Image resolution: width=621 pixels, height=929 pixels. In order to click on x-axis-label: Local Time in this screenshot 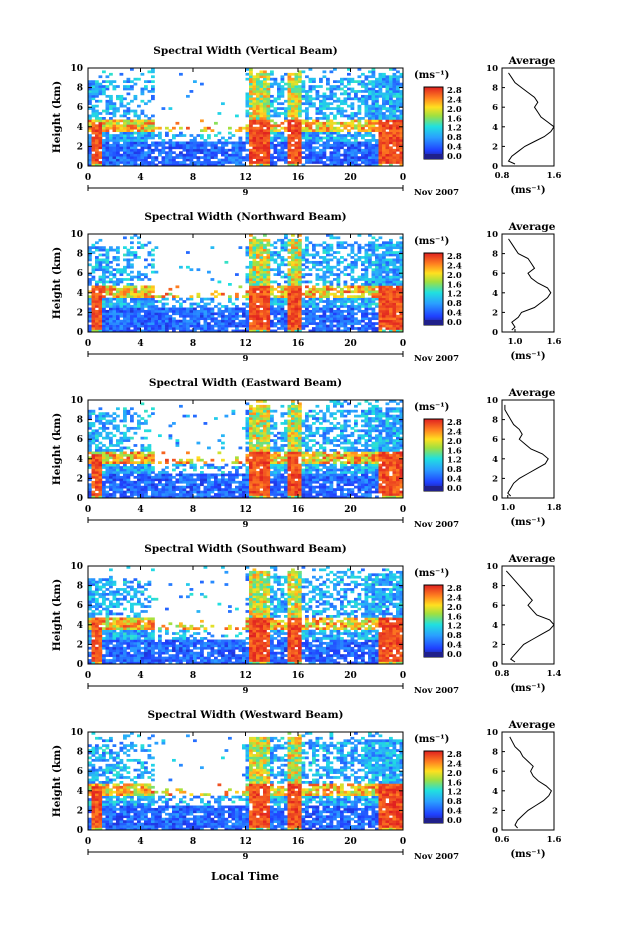, I will do `click(245, 876)`.